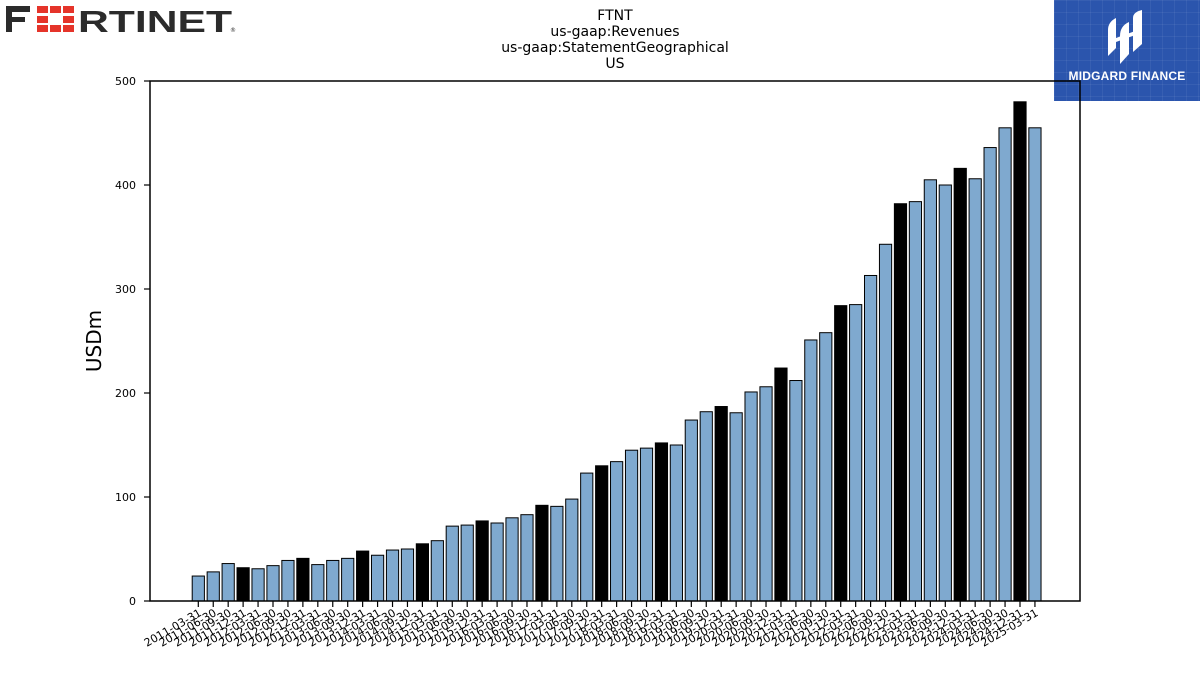 Image resolution: width=1200 pixels, height=675 pixels. I want to click on chart-title-line-4: US, so click(615, 64).